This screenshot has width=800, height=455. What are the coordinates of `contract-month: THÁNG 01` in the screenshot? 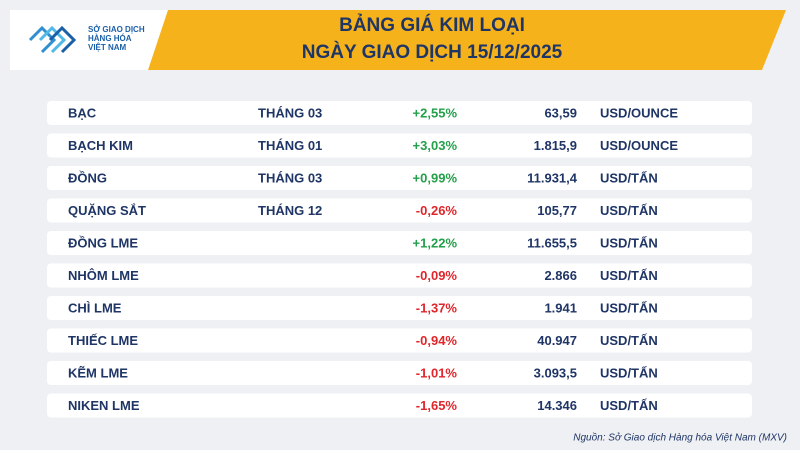 It's located at (290, 145).